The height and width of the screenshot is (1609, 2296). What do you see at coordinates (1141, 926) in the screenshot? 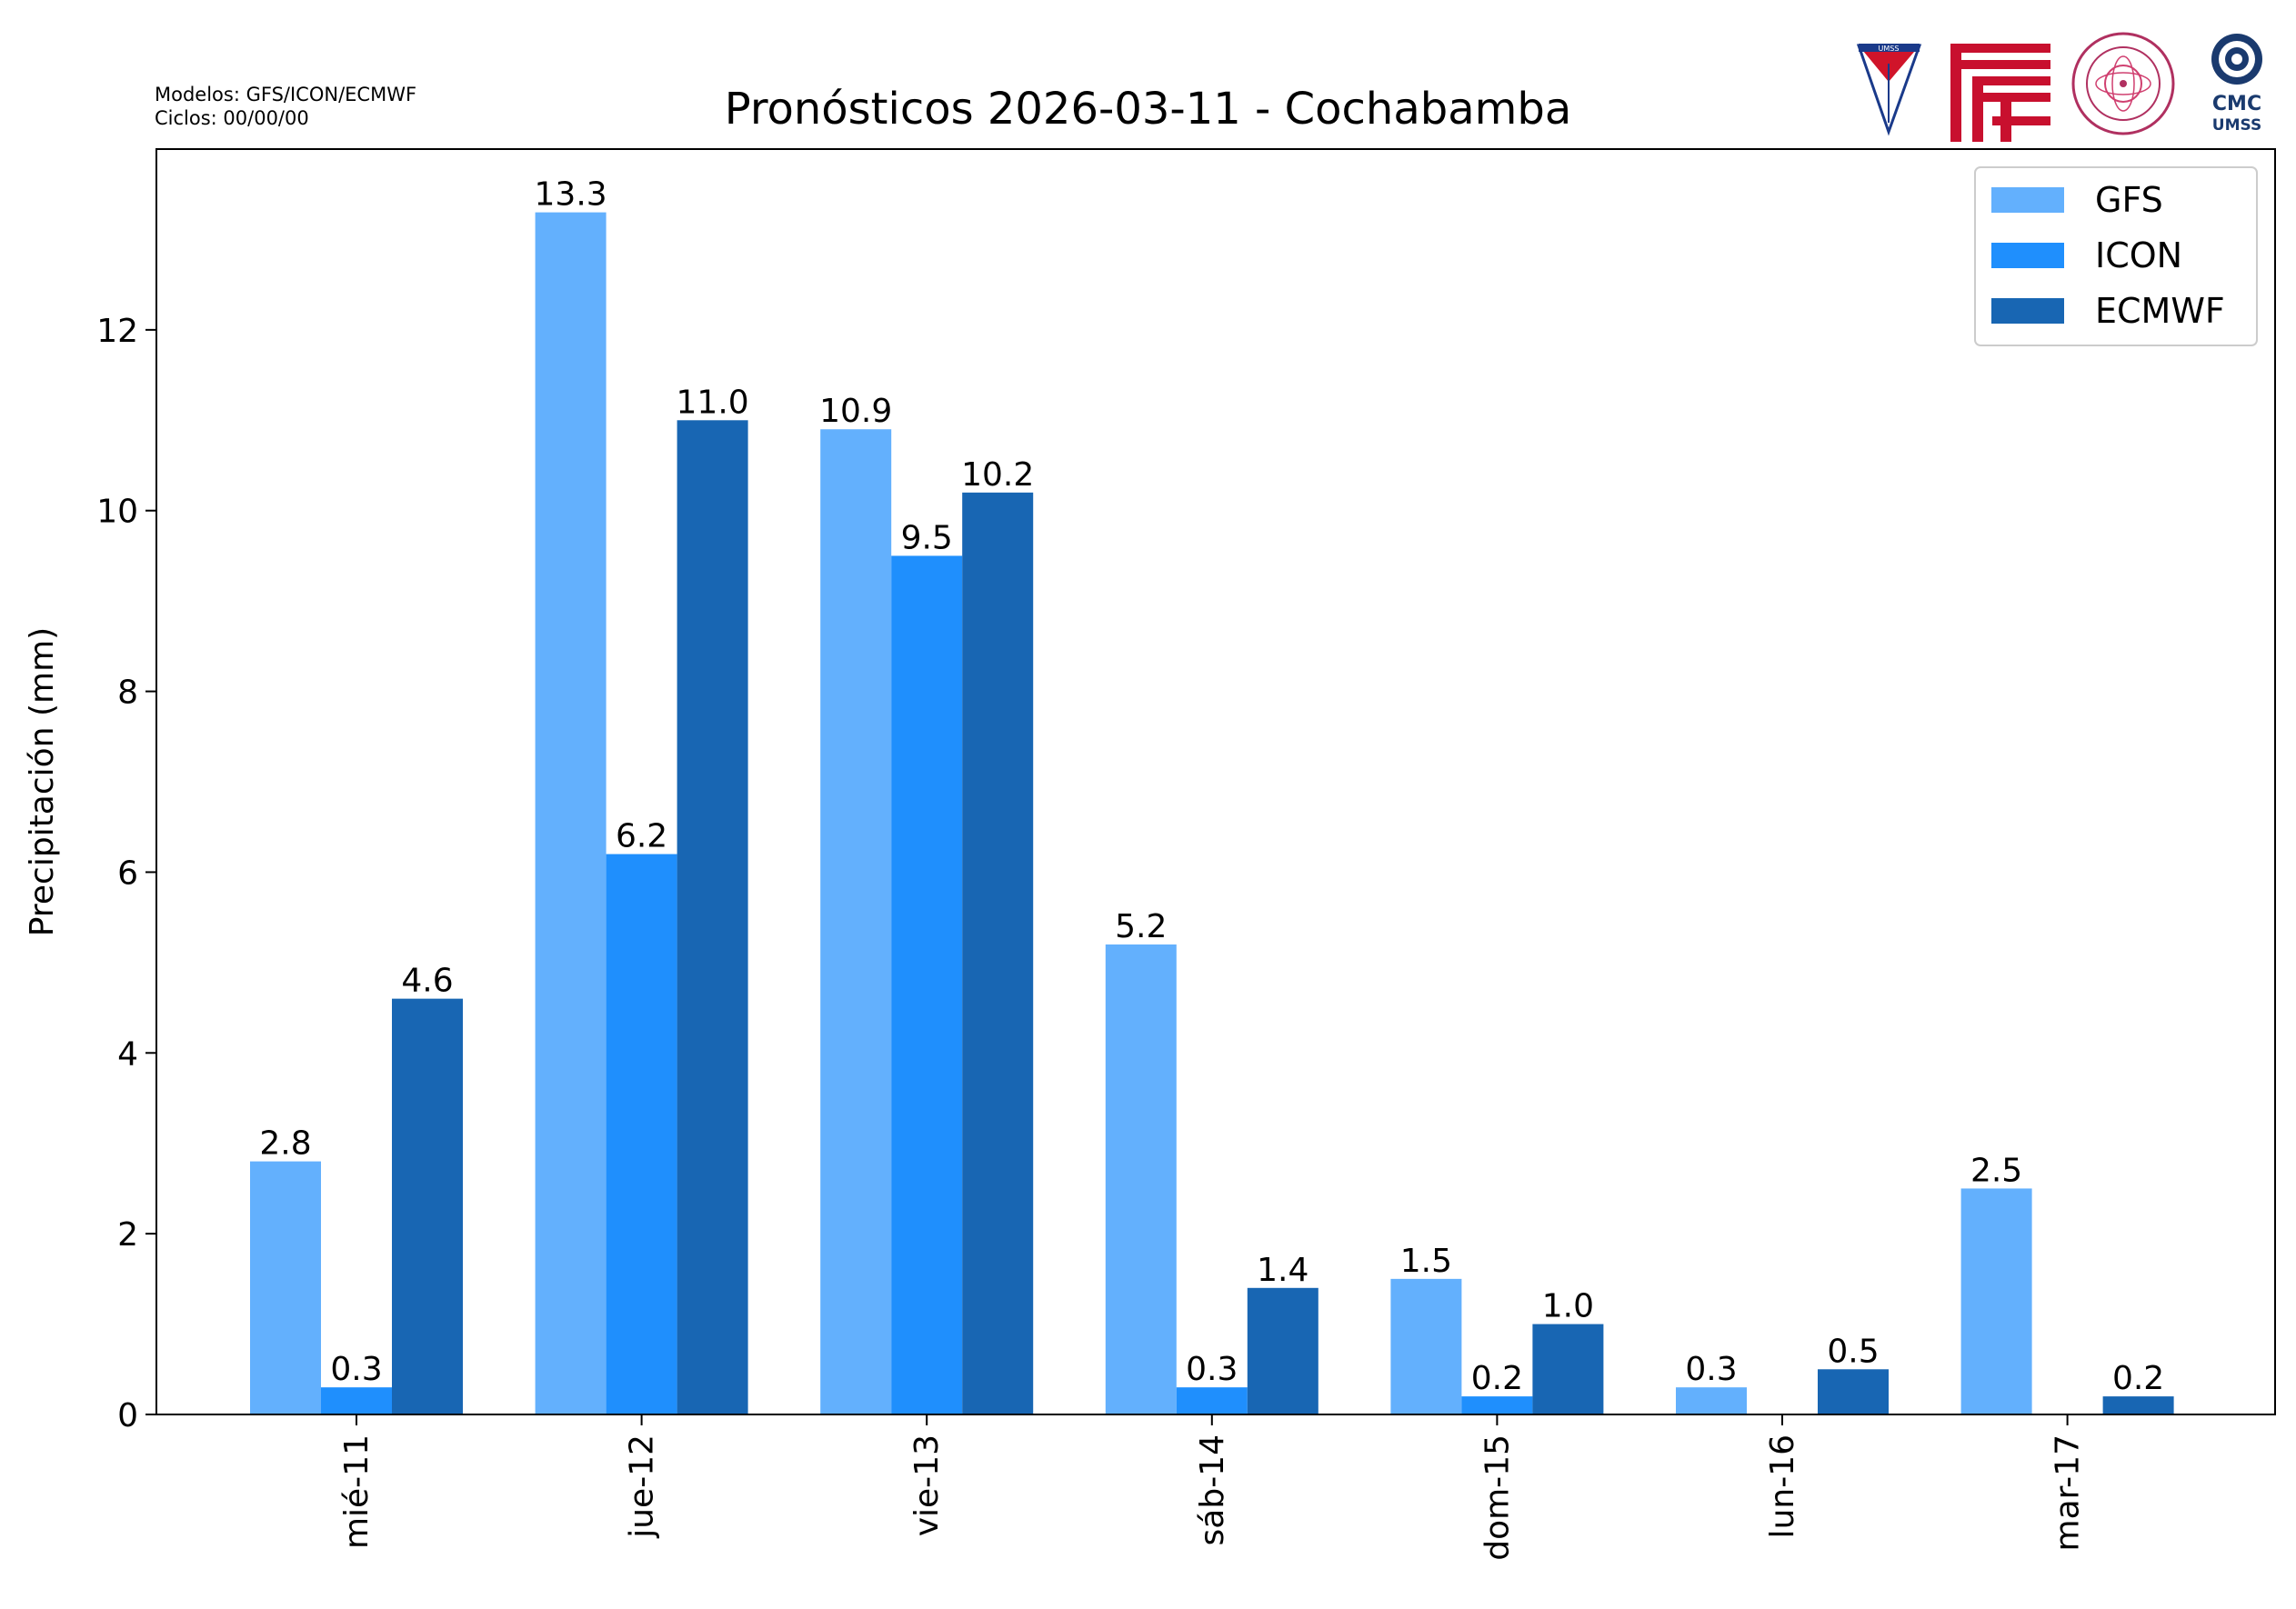
I see `data-label-gfs-3: 5.2` at bounding box center [1141, 926].